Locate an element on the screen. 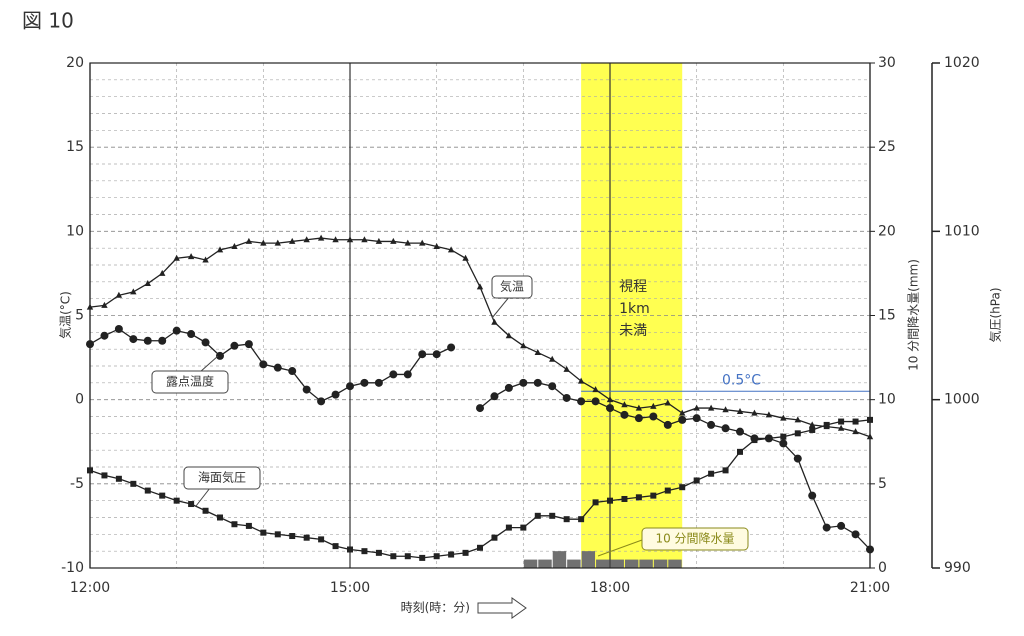 The height and width of the screenshot is (636, 1024). y-tick-label: -10 is located at coordinates (72, 568).